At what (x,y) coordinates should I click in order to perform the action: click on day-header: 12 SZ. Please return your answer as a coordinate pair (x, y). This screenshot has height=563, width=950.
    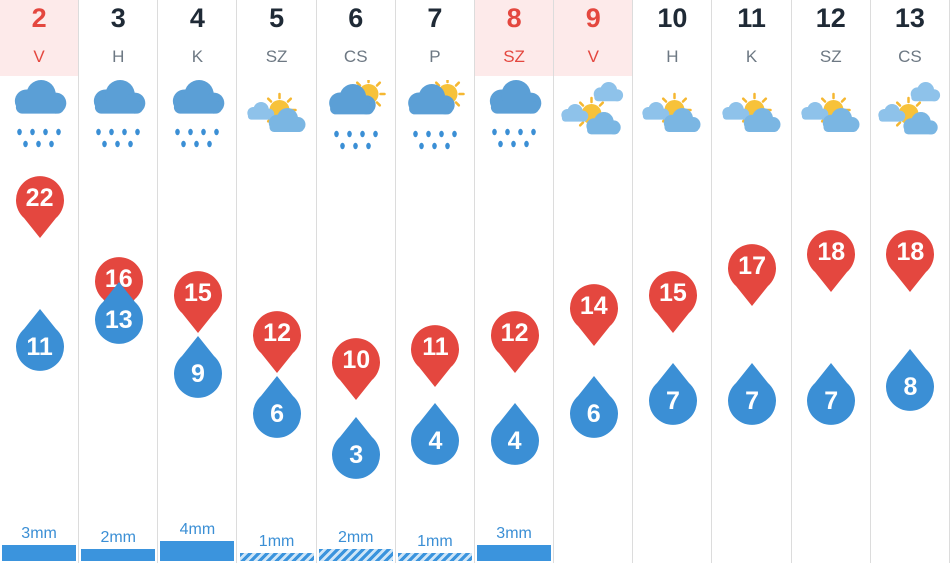
    Looking at the image, I should click on (831, 38).